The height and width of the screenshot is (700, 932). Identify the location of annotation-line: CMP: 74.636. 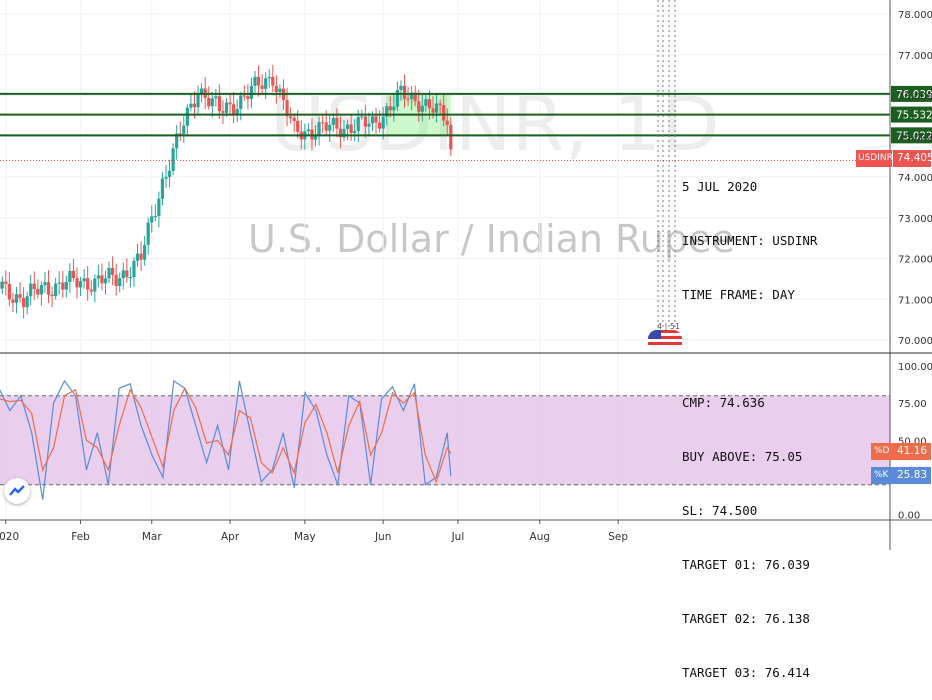
(749, 403).